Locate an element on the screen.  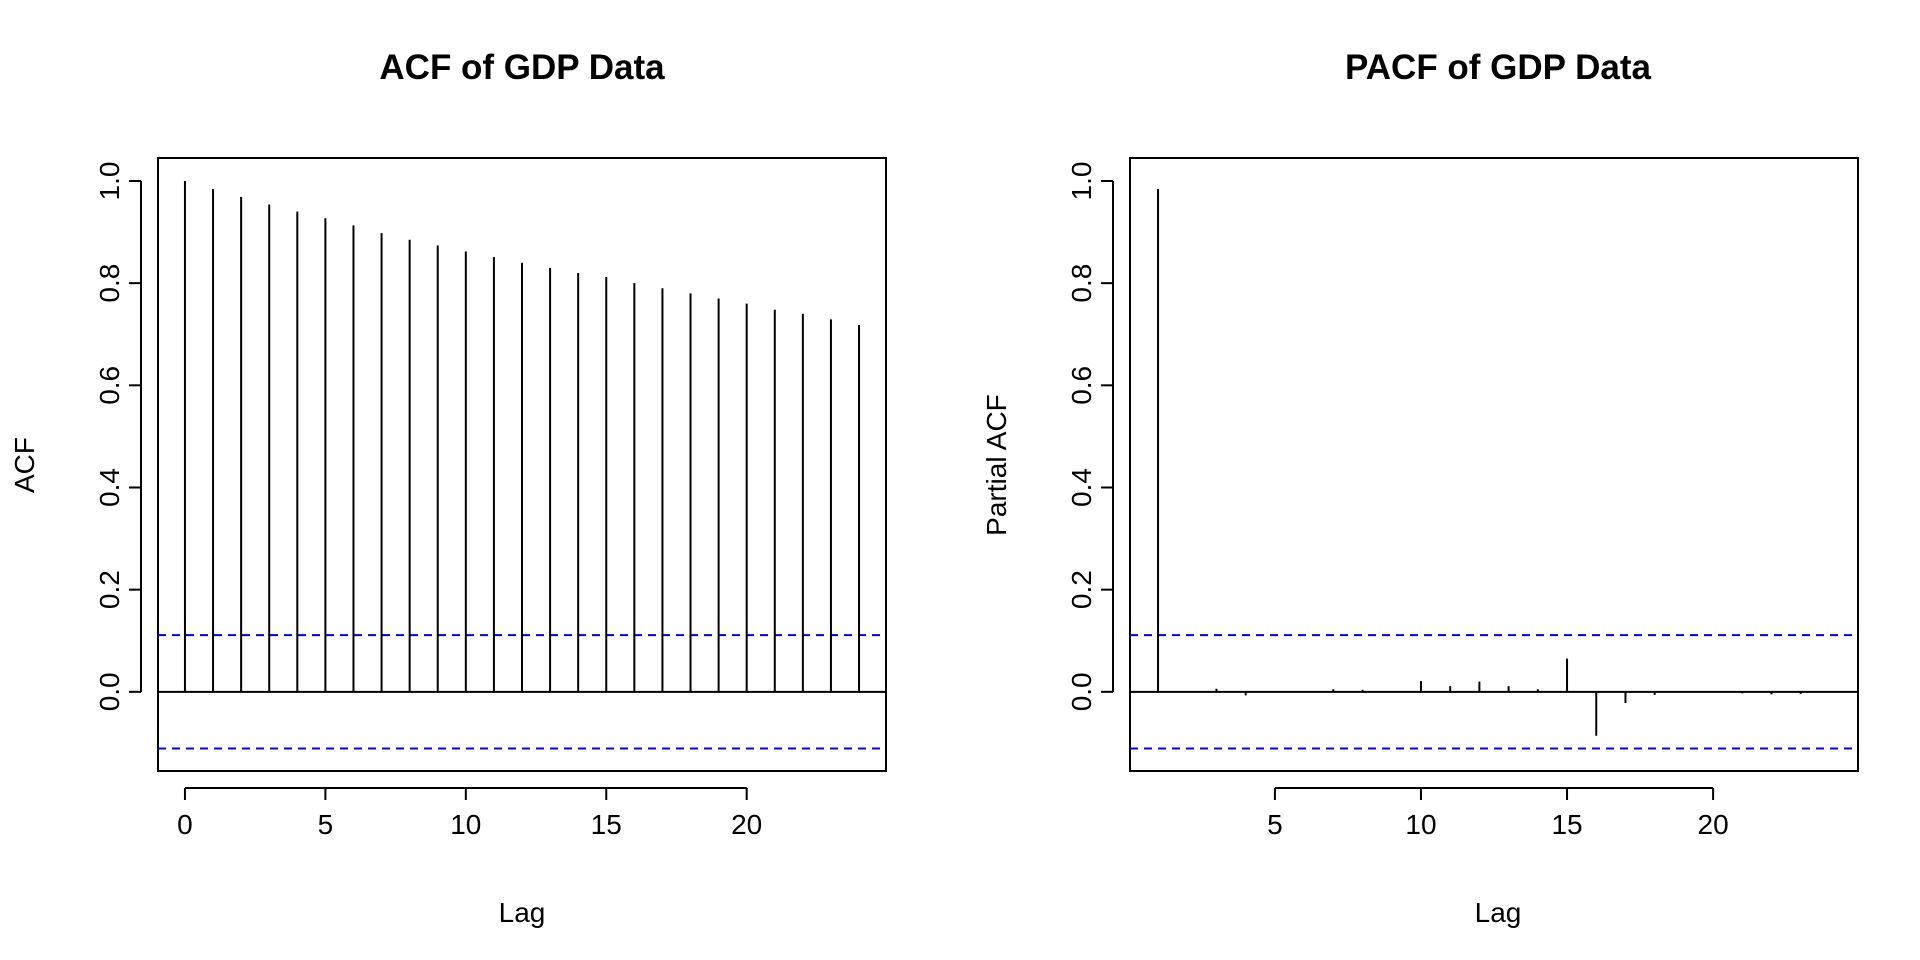
acf-y-axis-label: ACF is located at coordinates (24, 465).